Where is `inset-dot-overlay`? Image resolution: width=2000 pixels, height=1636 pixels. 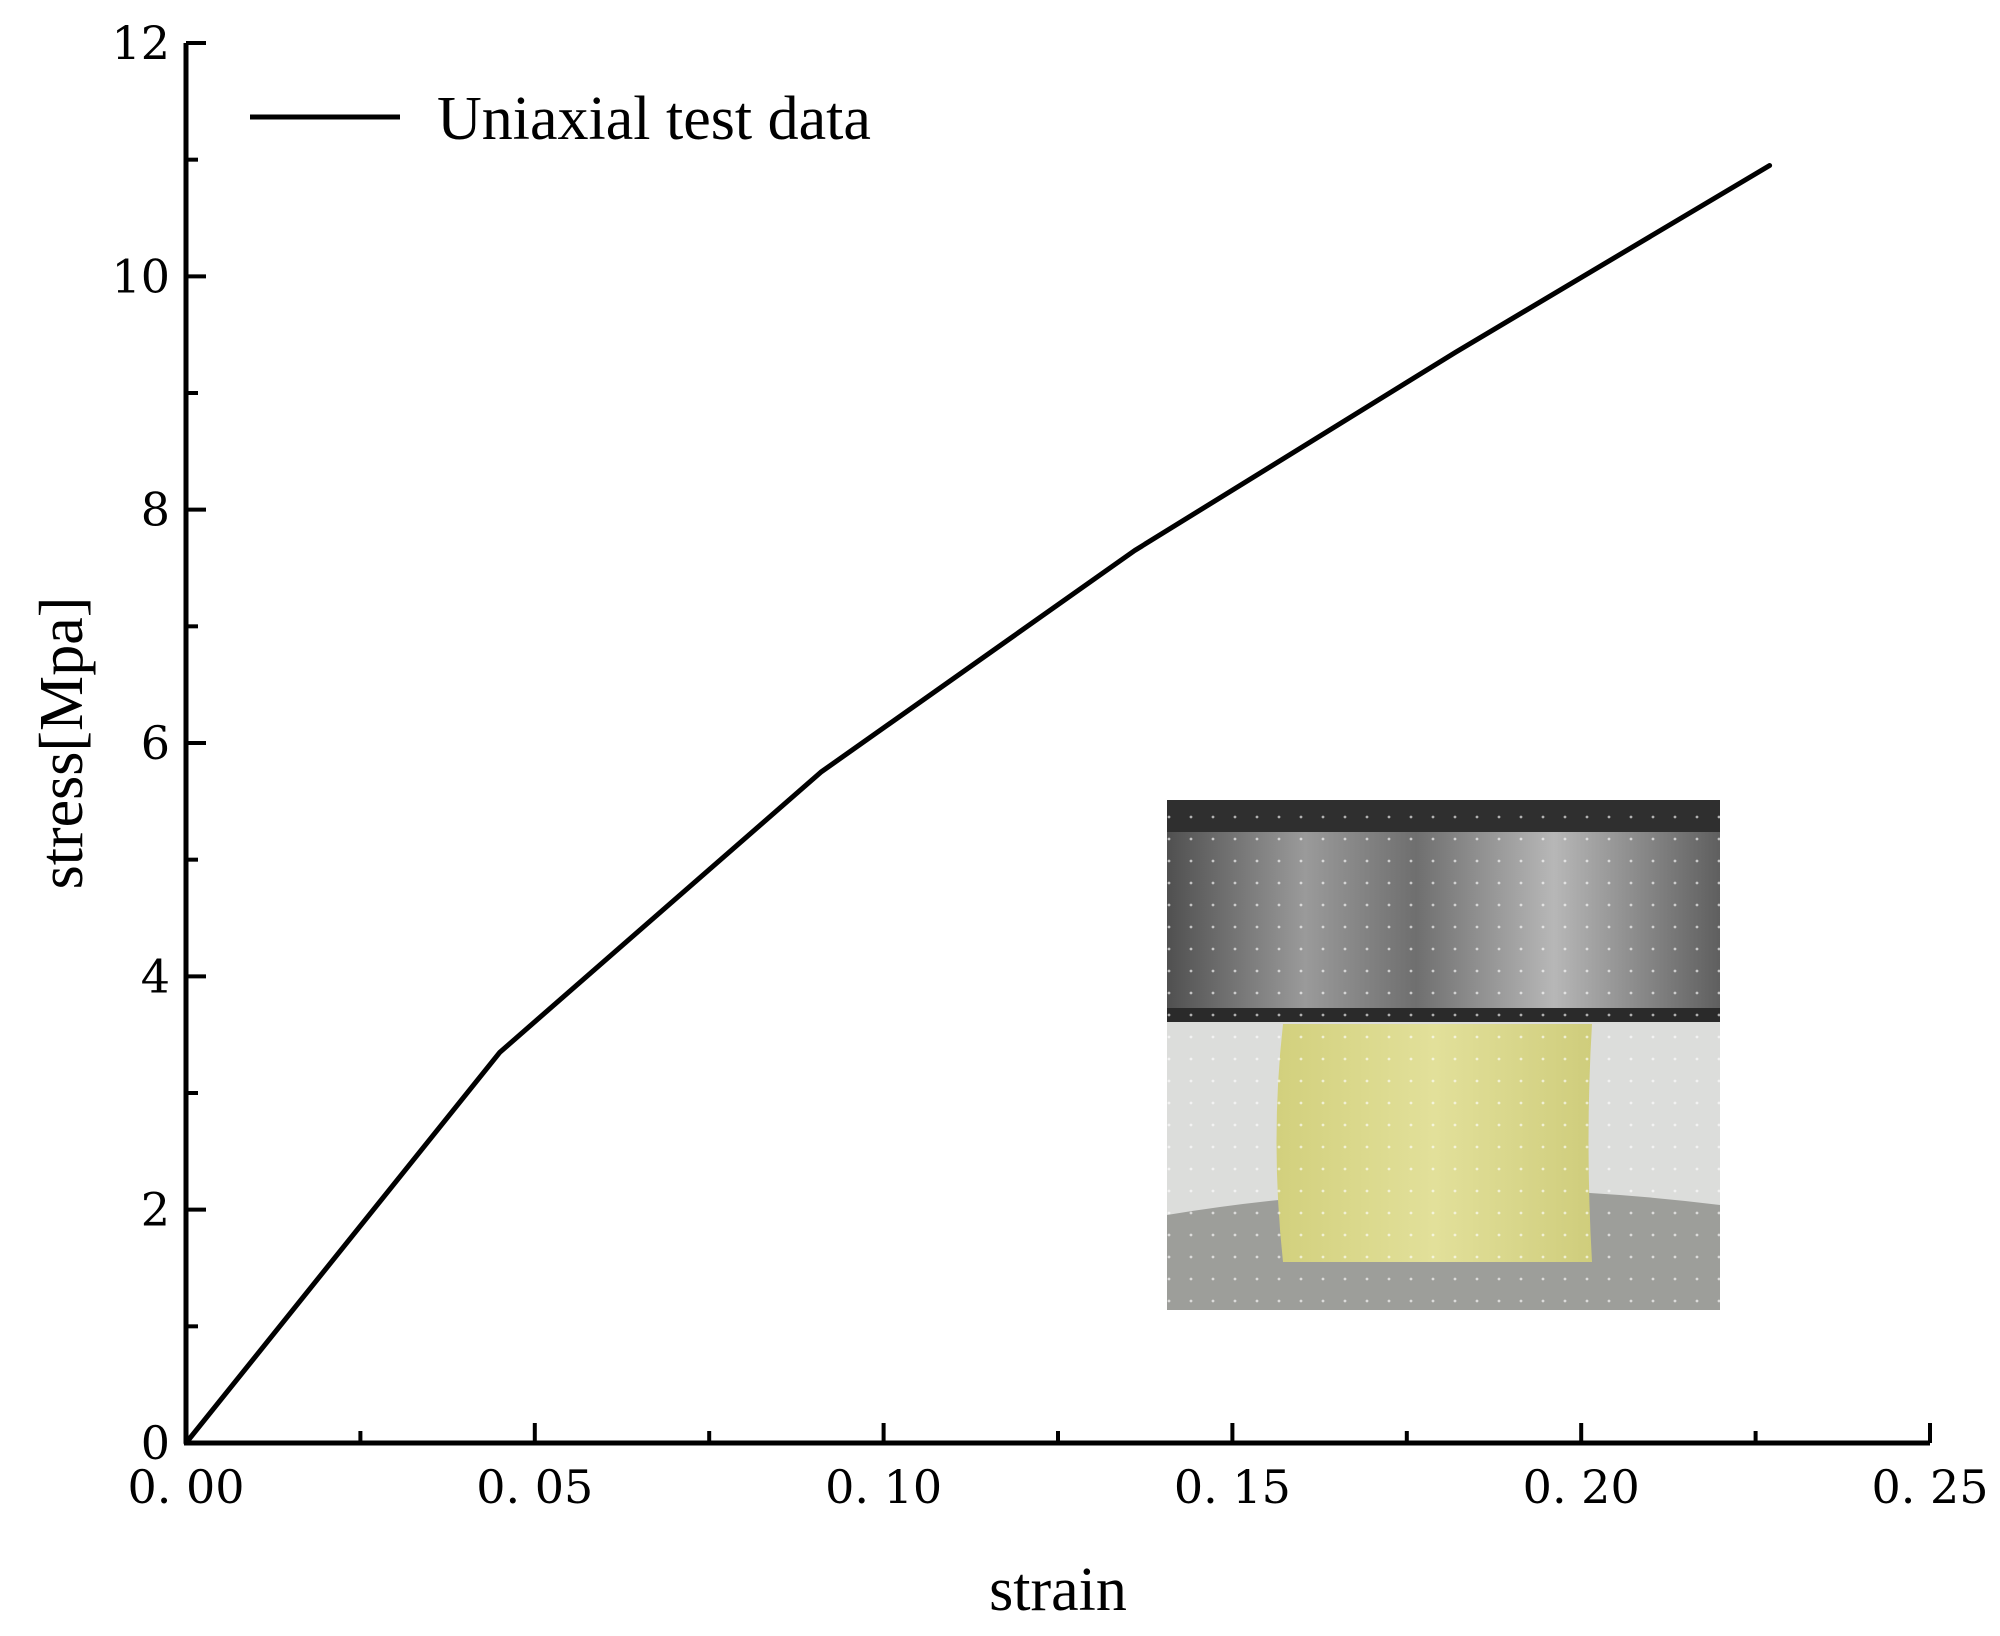
inset-dot-overlay is located at coordinates (1443, 1055).